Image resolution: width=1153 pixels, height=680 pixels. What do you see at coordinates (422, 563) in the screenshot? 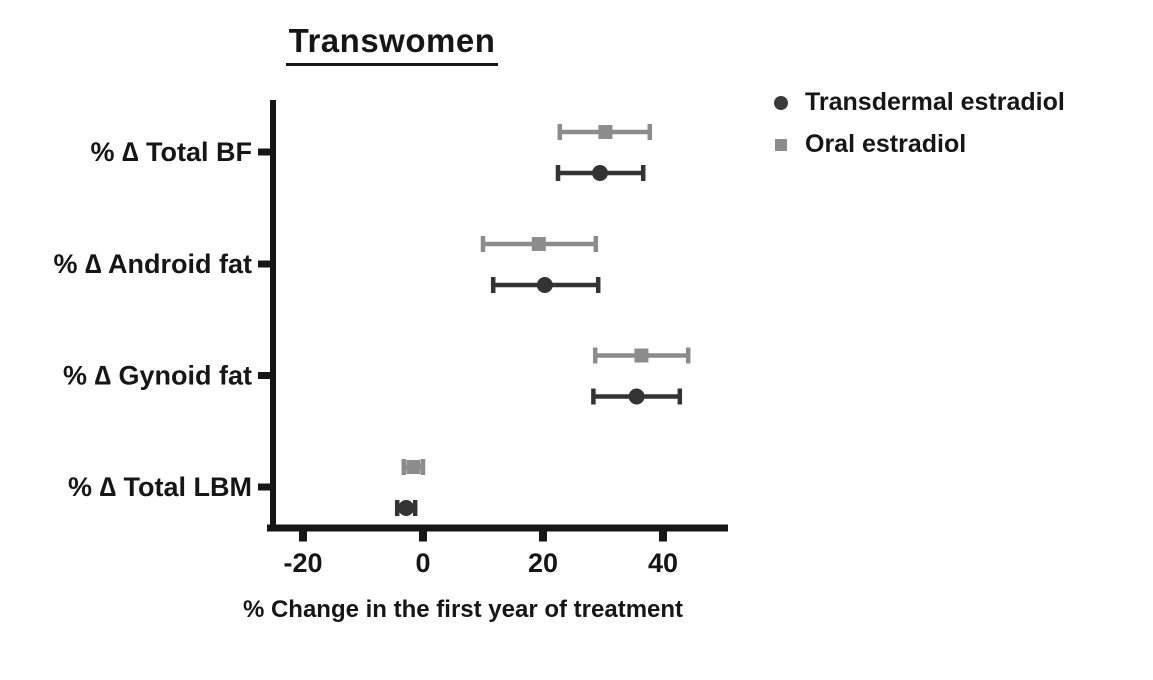
I see `x-tick-label: 0` at bounding box center [422, 563].